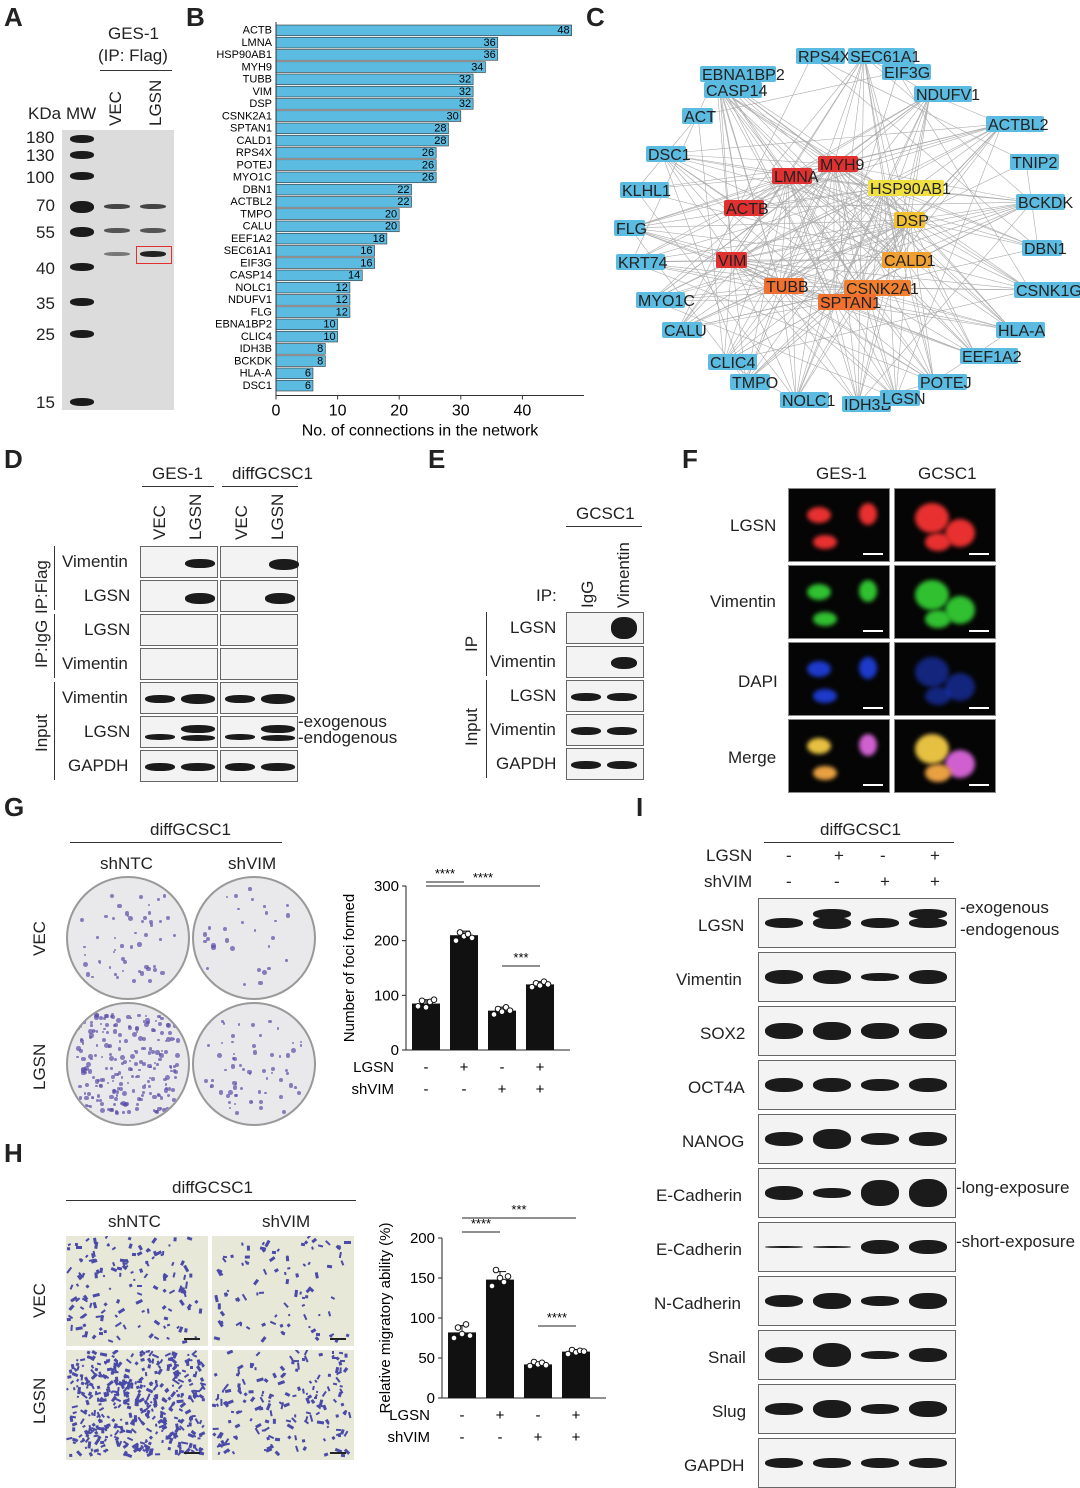  I want to click on sign-label: +, so click(538, 1437).